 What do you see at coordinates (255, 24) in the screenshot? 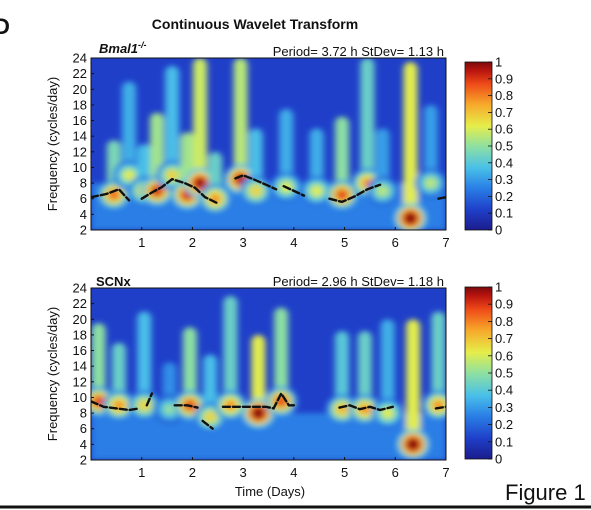
I see `figure-suptitle: Continuous Wavelet Transform` at bounding box center [255, 24].